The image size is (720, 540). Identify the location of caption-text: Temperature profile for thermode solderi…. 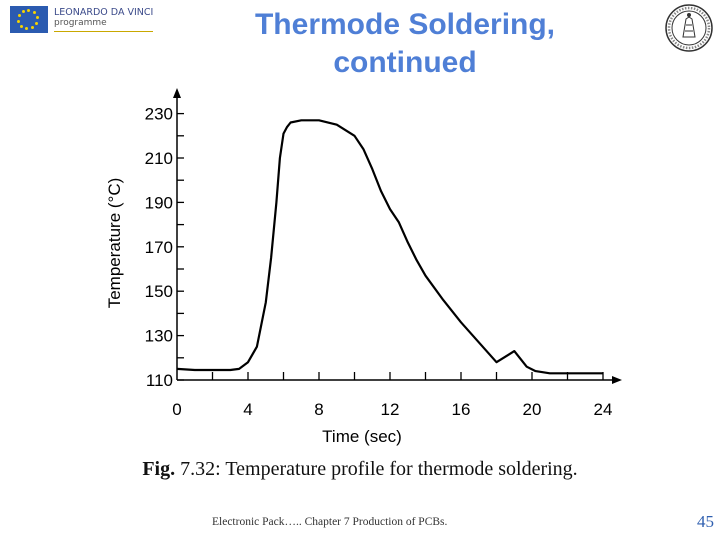
(401, 469).